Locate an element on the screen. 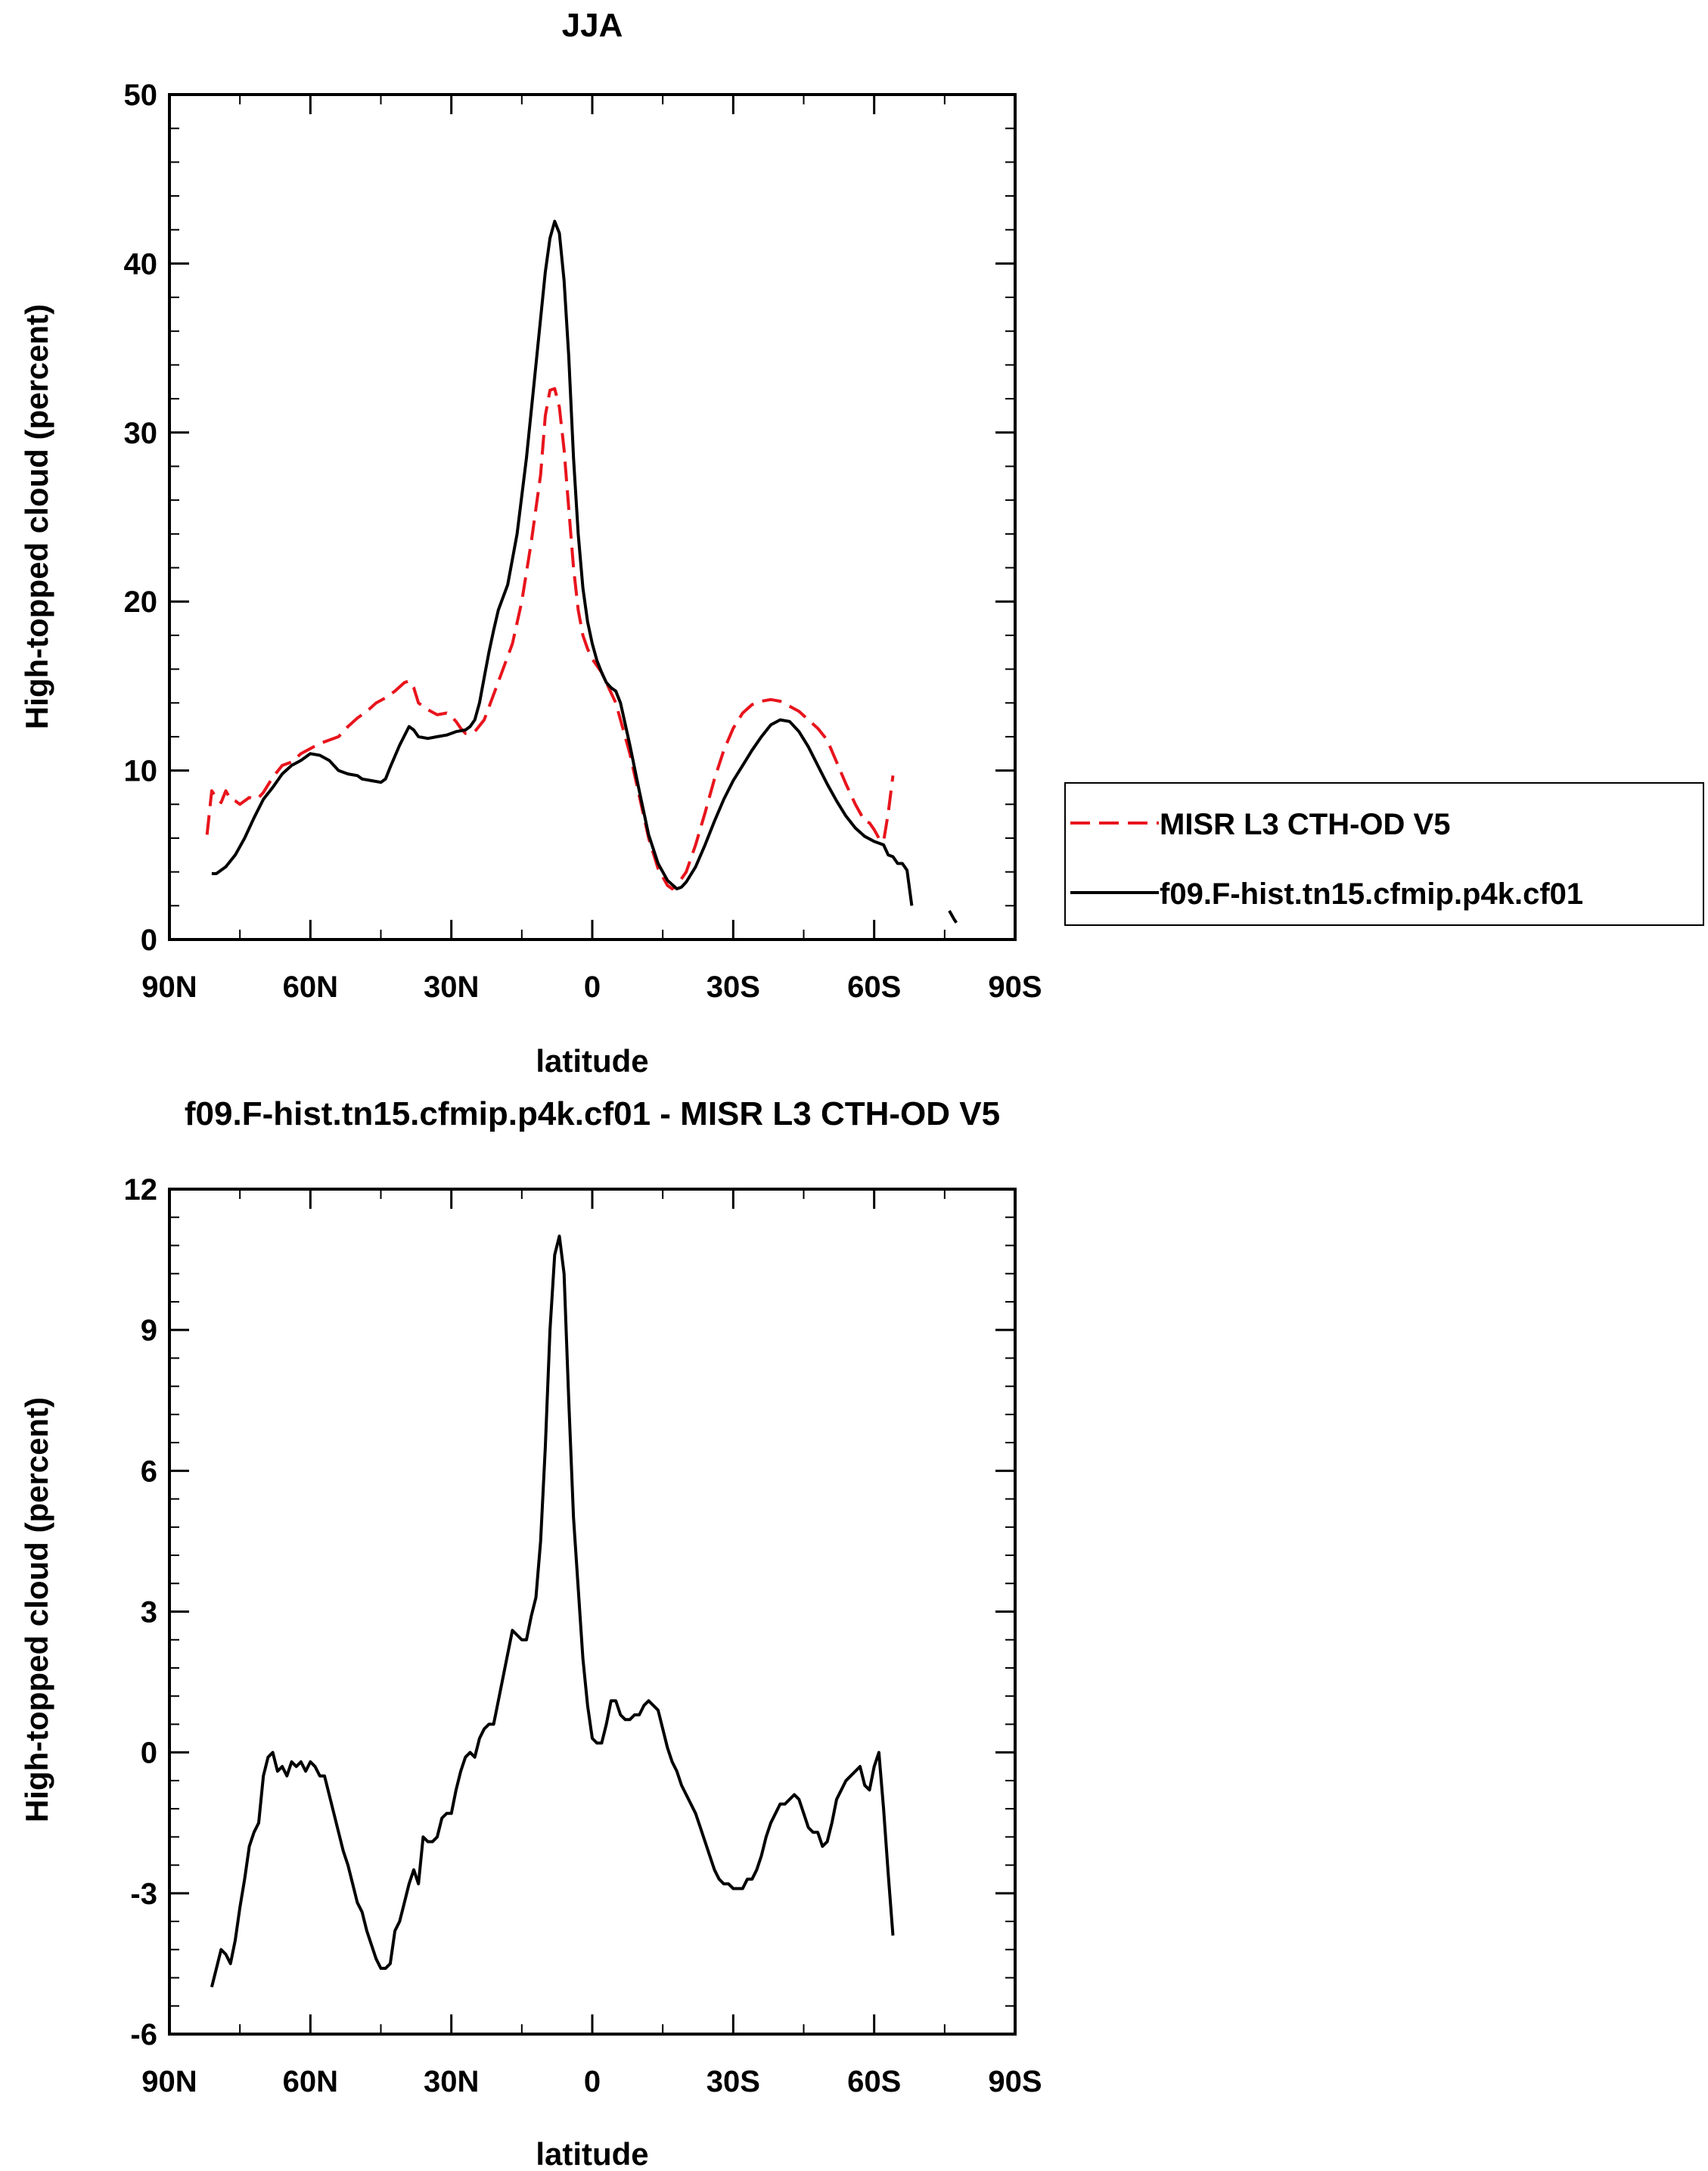 The width and height of the screenshot is (1708, 2171). top-y-tick-label: 20 is located at coordinates (141, 602).